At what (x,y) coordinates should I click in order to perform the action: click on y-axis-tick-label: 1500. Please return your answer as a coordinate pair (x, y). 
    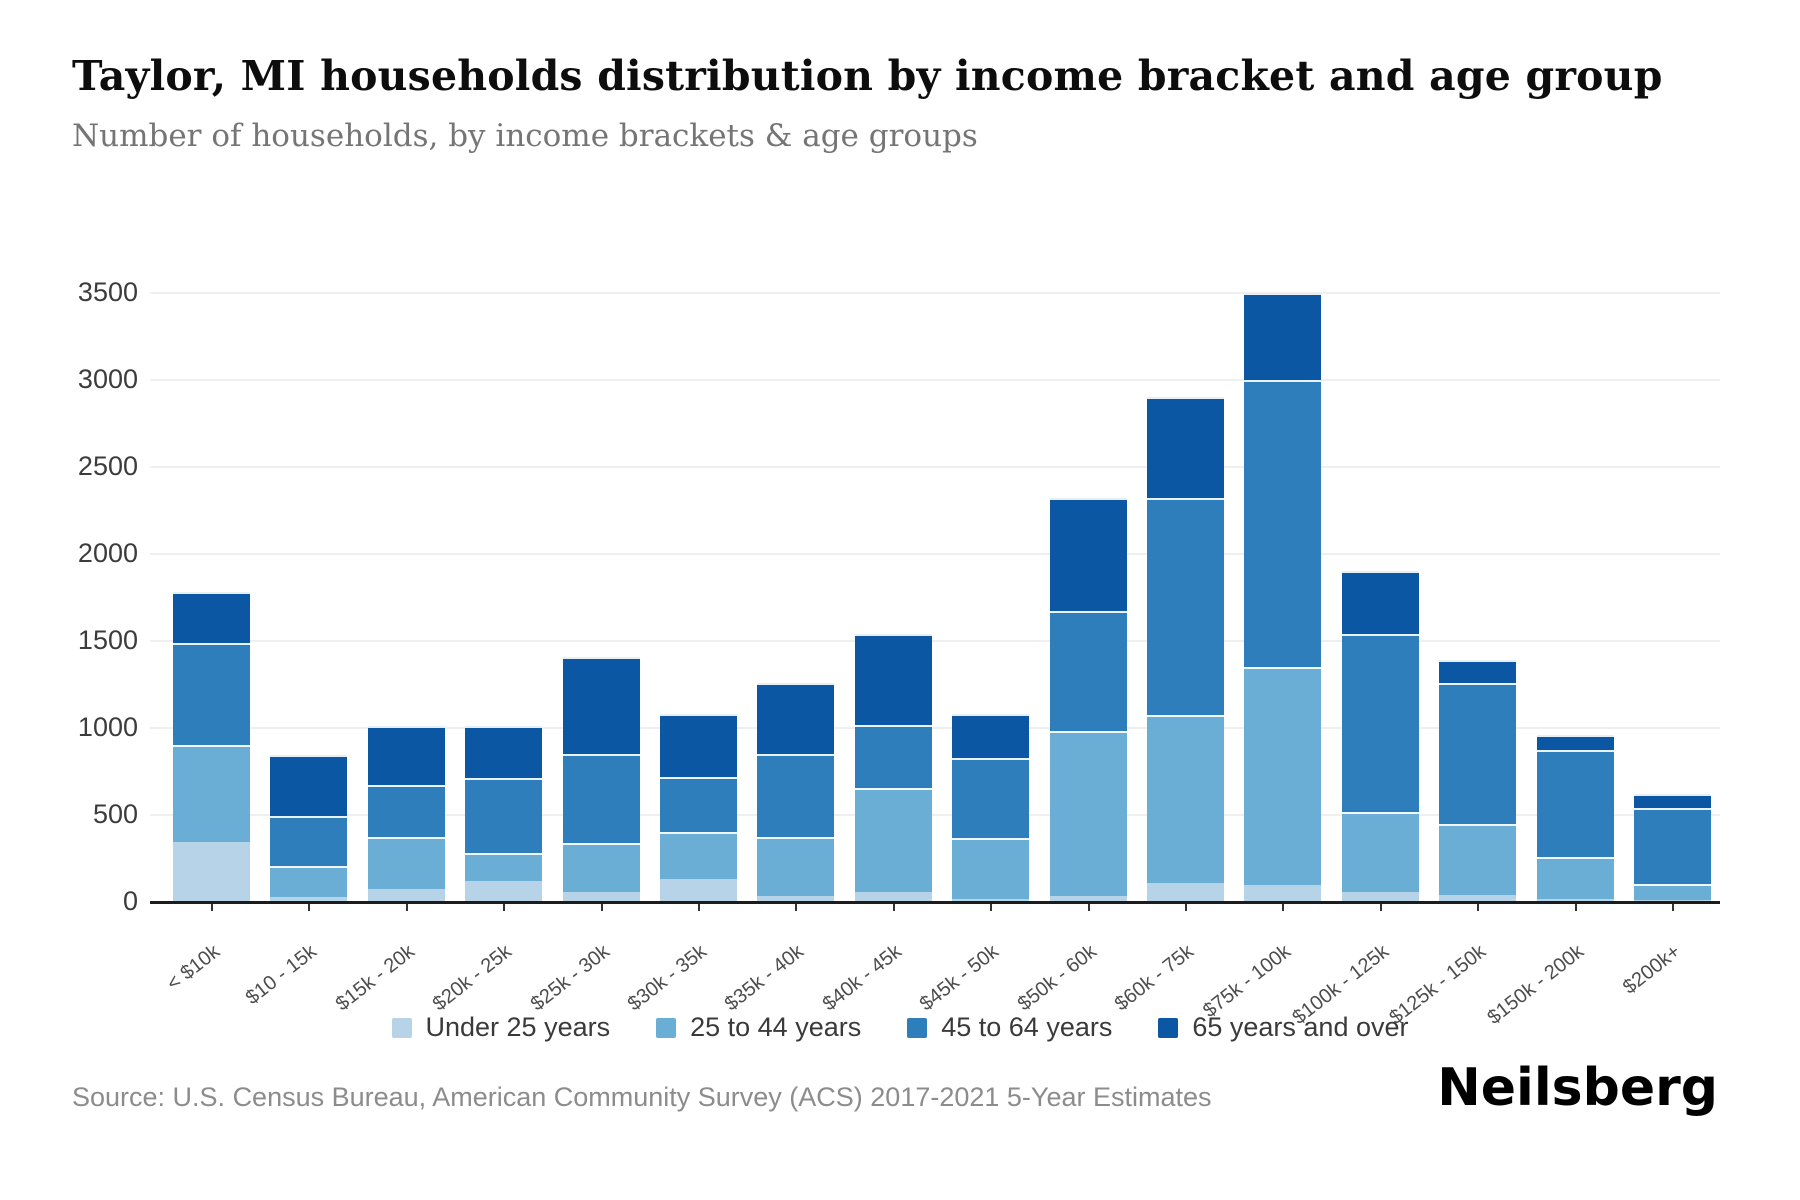
    Looking at the image, I should click on (107, 640).